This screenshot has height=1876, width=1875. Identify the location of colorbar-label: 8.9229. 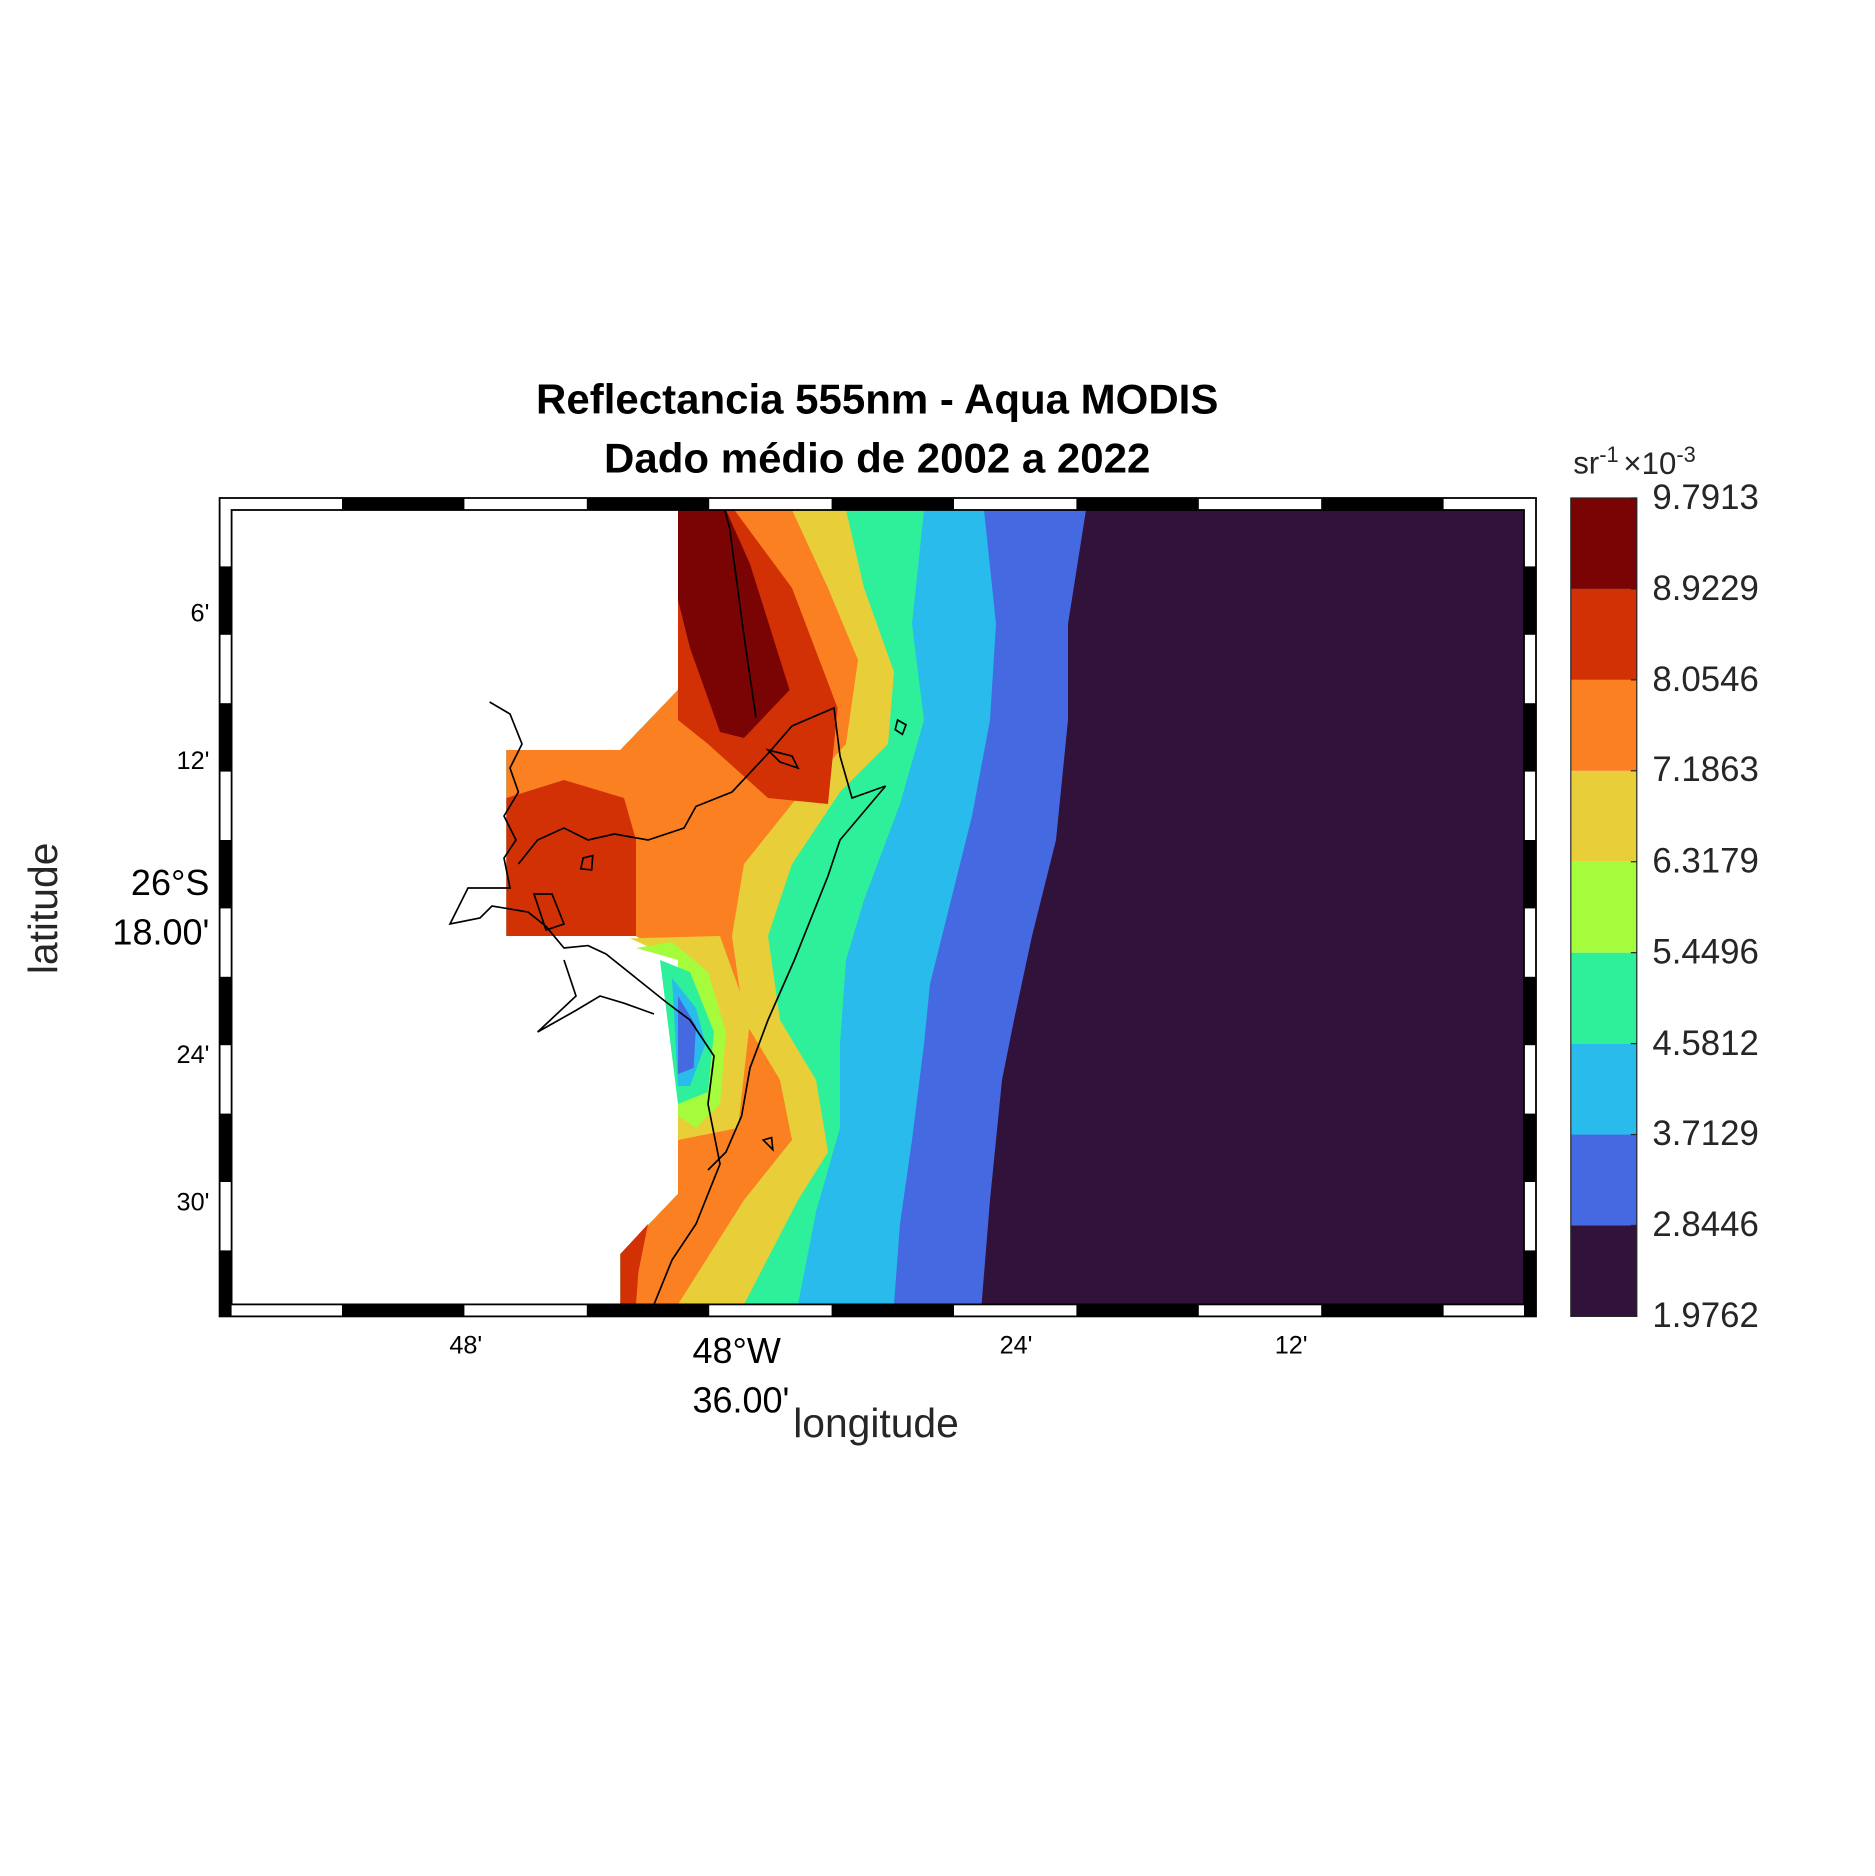
(1705, 589).